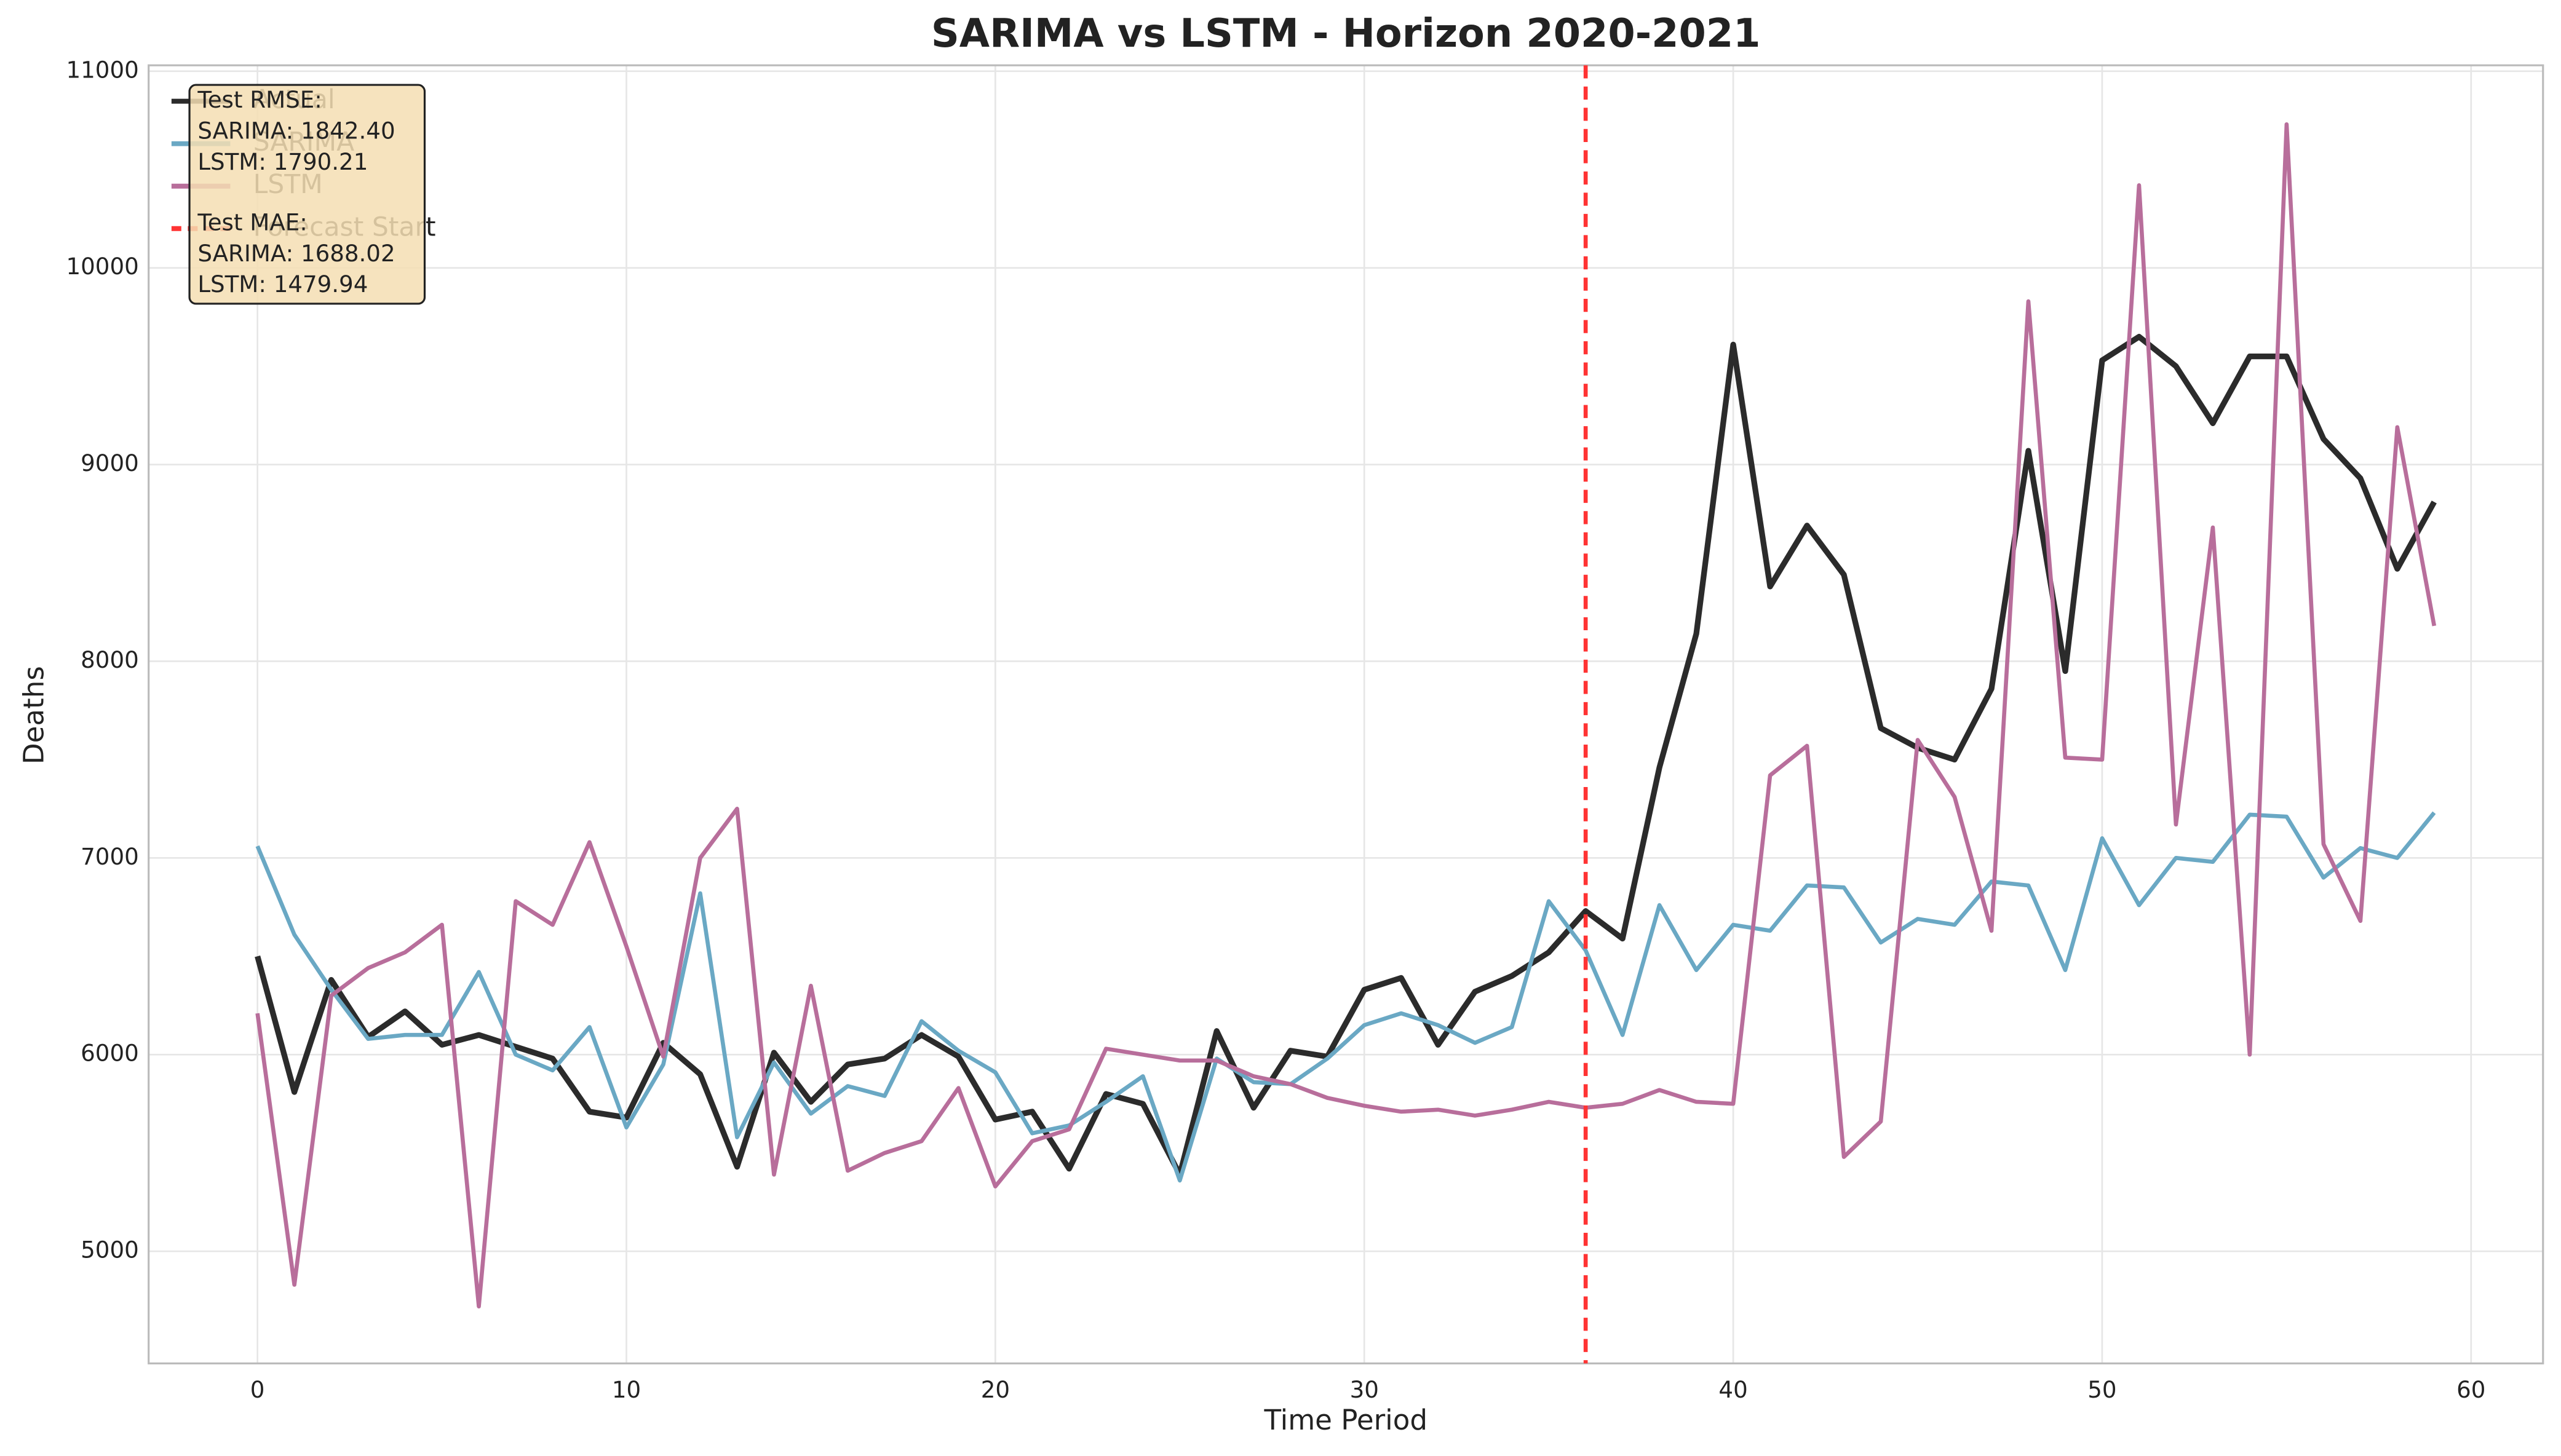 The width and height of the screenshot is (2561, 1456). Describe the element at coordinates (252, 222) in the screenshot. I see `stats-text: Test MAE:` at that location.